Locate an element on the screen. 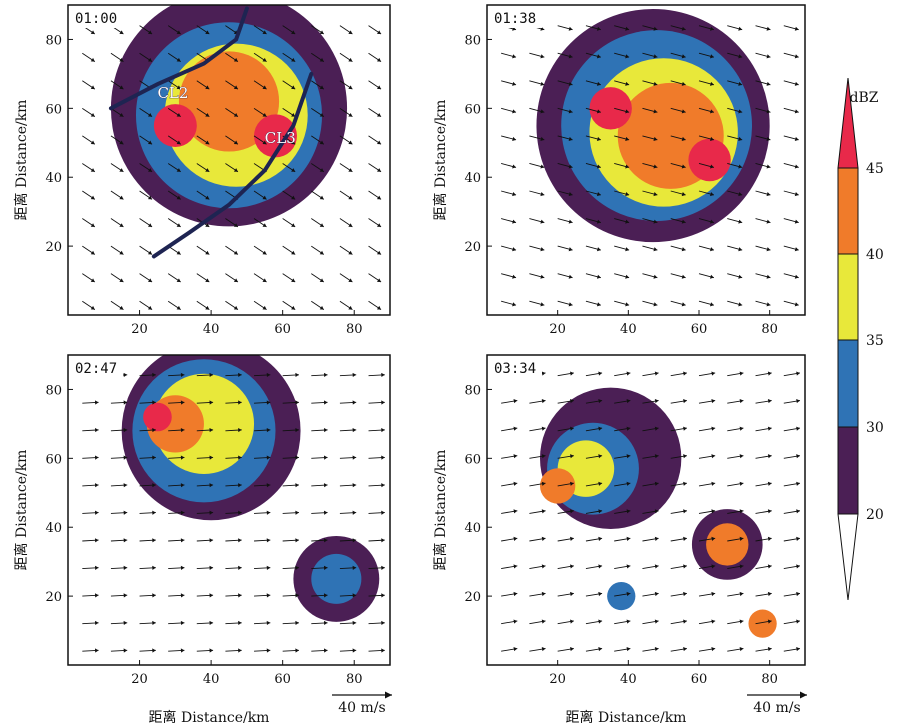 The width and height of the screenshot is (905, 727). x-tick-label: 60 is located at coordinates (699, 679).